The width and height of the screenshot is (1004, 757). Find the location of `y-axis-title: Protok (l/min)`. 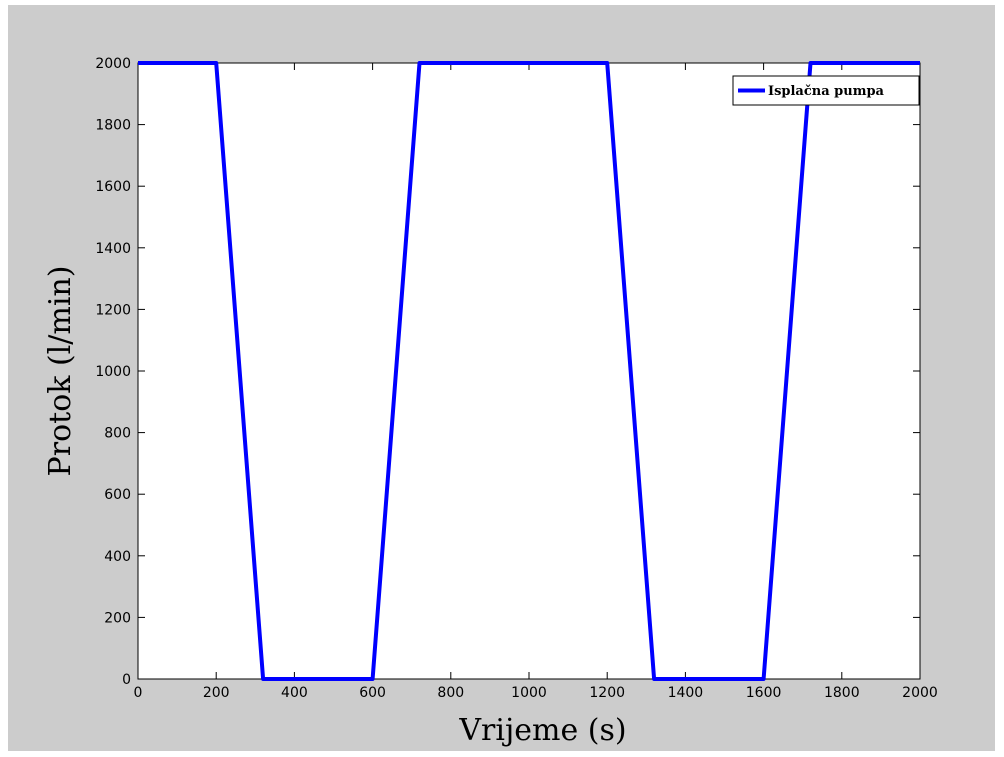

y-axis-title: Protok (l/min) is located at coordinates (60, 371).